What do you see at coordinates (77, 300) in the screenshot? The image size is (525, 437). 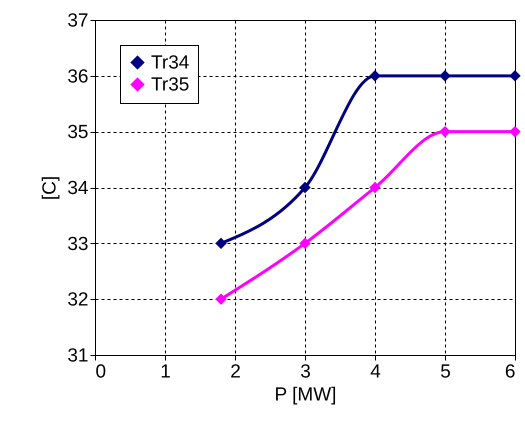 I see `y-tick-label: 32` at bounding box center [77, 300].